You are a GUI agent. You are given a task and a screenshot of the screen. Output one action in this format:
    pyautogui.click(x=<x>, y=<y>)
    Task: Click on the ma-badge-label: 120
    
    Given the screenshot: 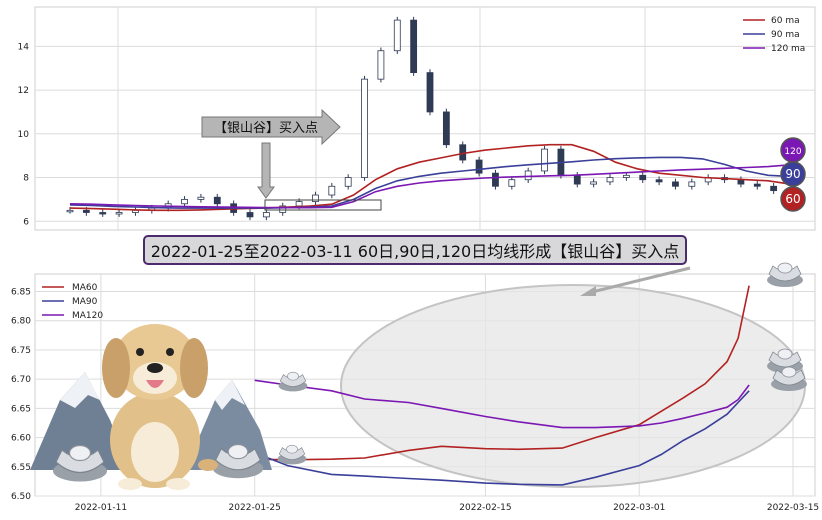 What is the action you would take?
    pyautogui.click(x=792, y=152)
    